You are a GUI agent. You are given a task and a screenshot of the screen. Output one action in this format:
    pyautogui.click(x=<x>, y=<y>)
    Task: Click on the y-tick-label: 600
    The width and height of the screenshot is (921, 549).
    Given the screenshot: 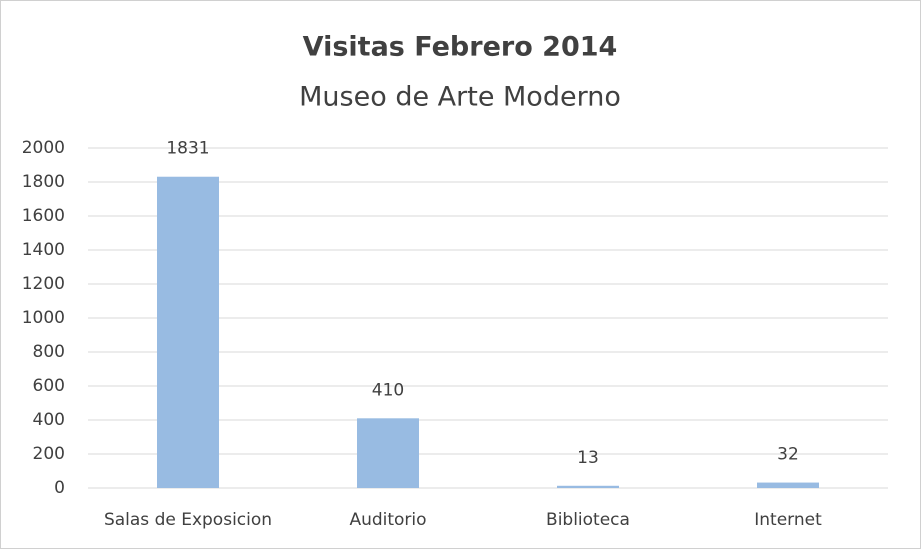 What is the action you would take?
    pyautogui.click(x=49, y=386)
    